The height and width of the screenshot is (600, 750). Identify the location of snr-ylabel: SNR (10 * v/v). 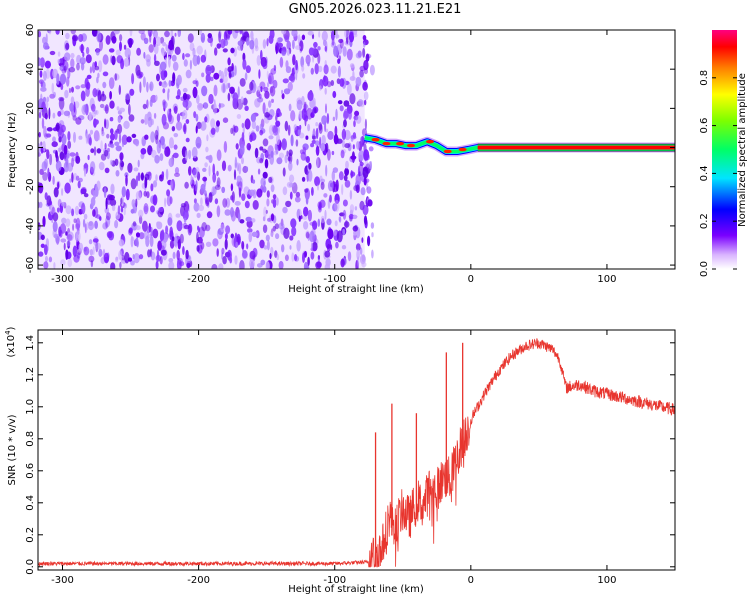
(12, 449).